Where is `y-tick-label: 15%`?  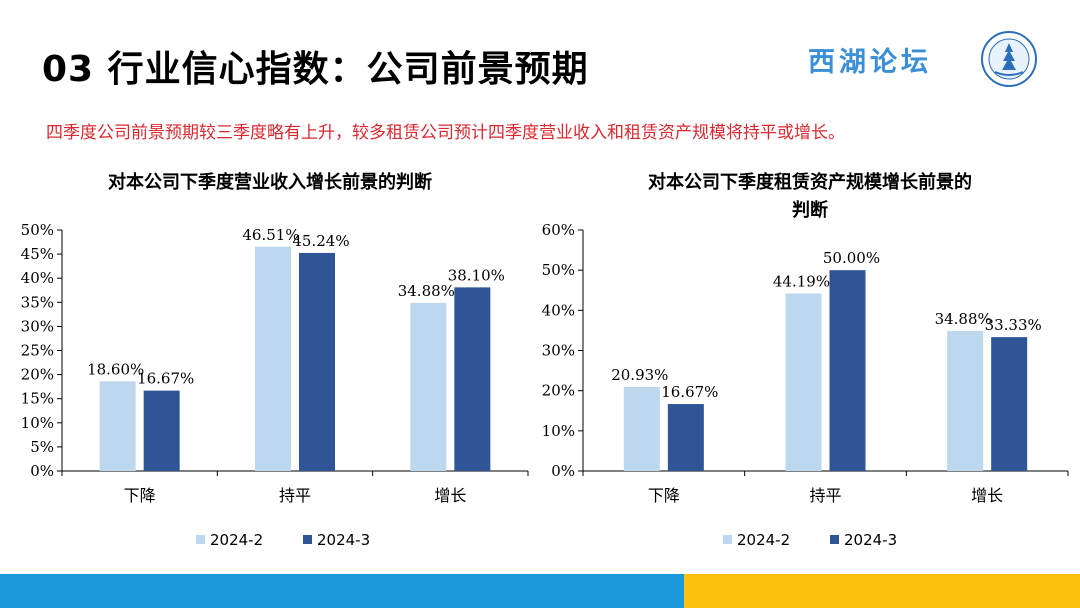
y-tick-label: 15% is located at coordinates (37, 399).